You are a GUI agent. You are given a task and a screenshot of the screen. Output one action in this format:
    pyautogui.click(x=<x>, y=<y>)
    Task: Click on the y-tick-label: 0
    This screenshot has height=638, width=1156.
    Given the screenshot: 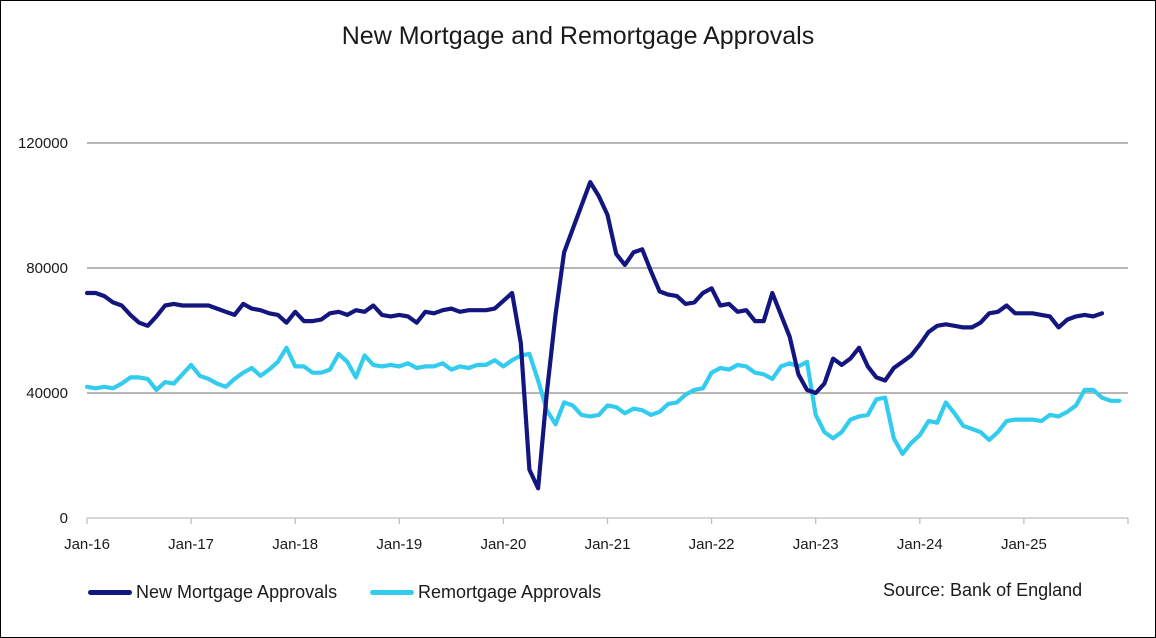 What is the action you would take?
    pyautogui.click(x=64, y=518)
    